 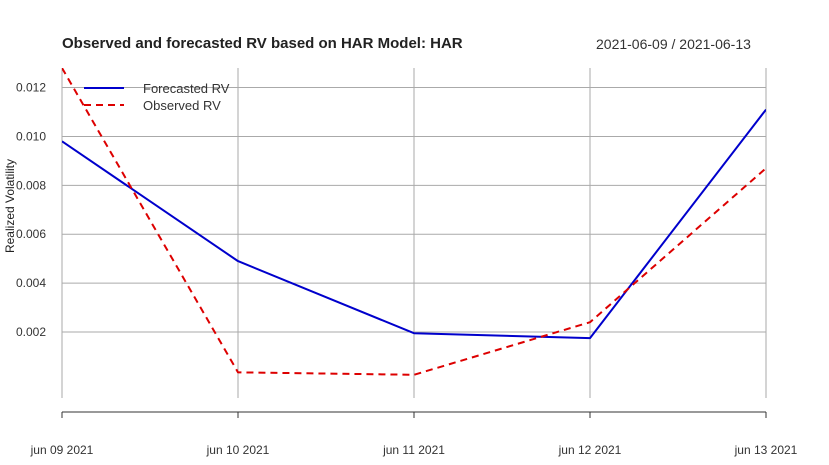 What do you see at coordinates (31, 185) in the screenshot?
I see `y-tick-label: 0.008` at bounding box center [31, 185].